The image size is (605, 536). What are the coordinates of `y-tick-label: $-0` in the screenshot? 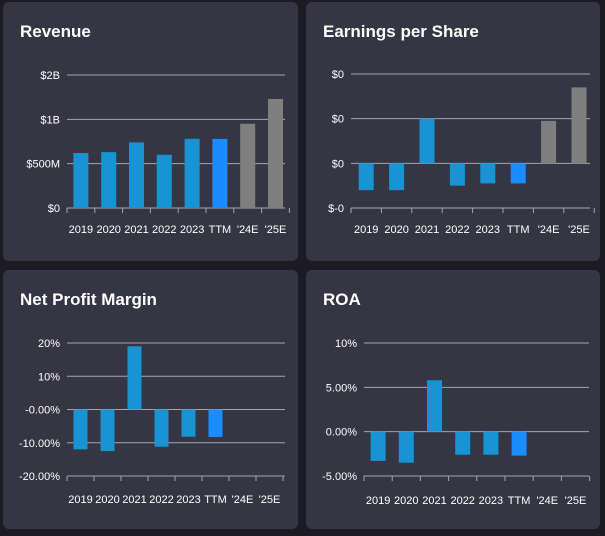 It's located at (336, 209).